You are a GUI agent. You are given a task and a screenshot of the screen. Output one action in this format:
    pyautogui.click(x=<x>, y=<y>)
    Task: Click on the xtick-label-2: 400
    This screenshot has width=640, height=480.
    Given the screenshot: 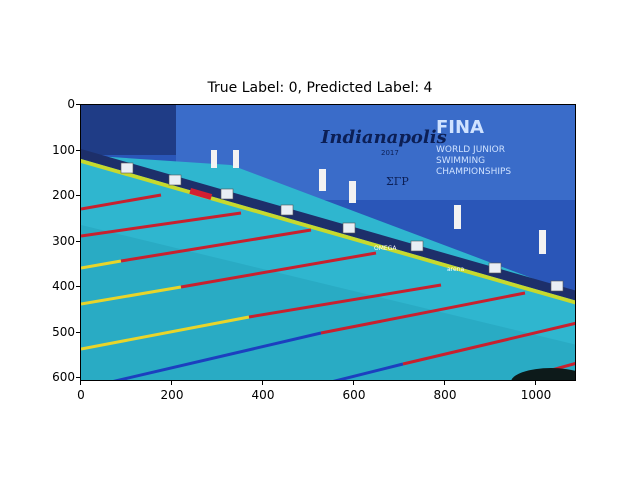 What is the action you would take?
    pyautogui.click(x=263, y=395)
    